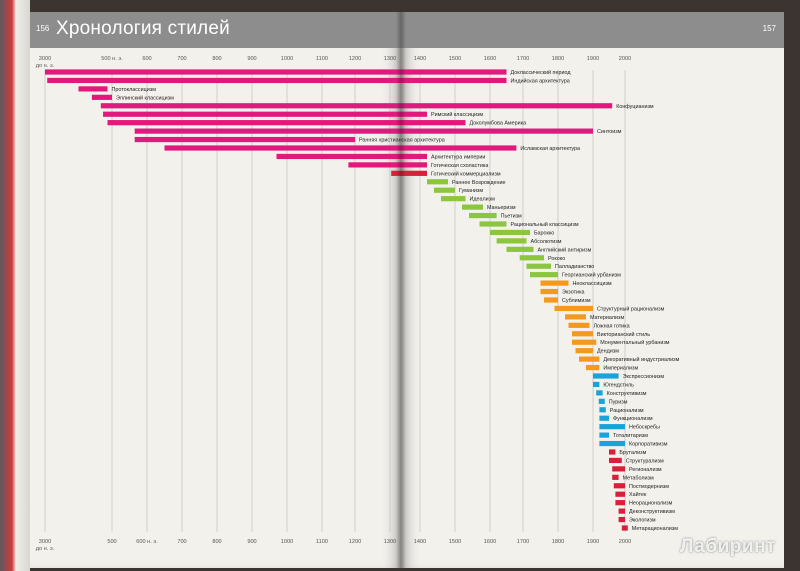 The height and width of the screenshot is (571, 800). Describe the element at coordinates (541, 72) in the screenshot. I see `style-label: Доклассический период` at that location.